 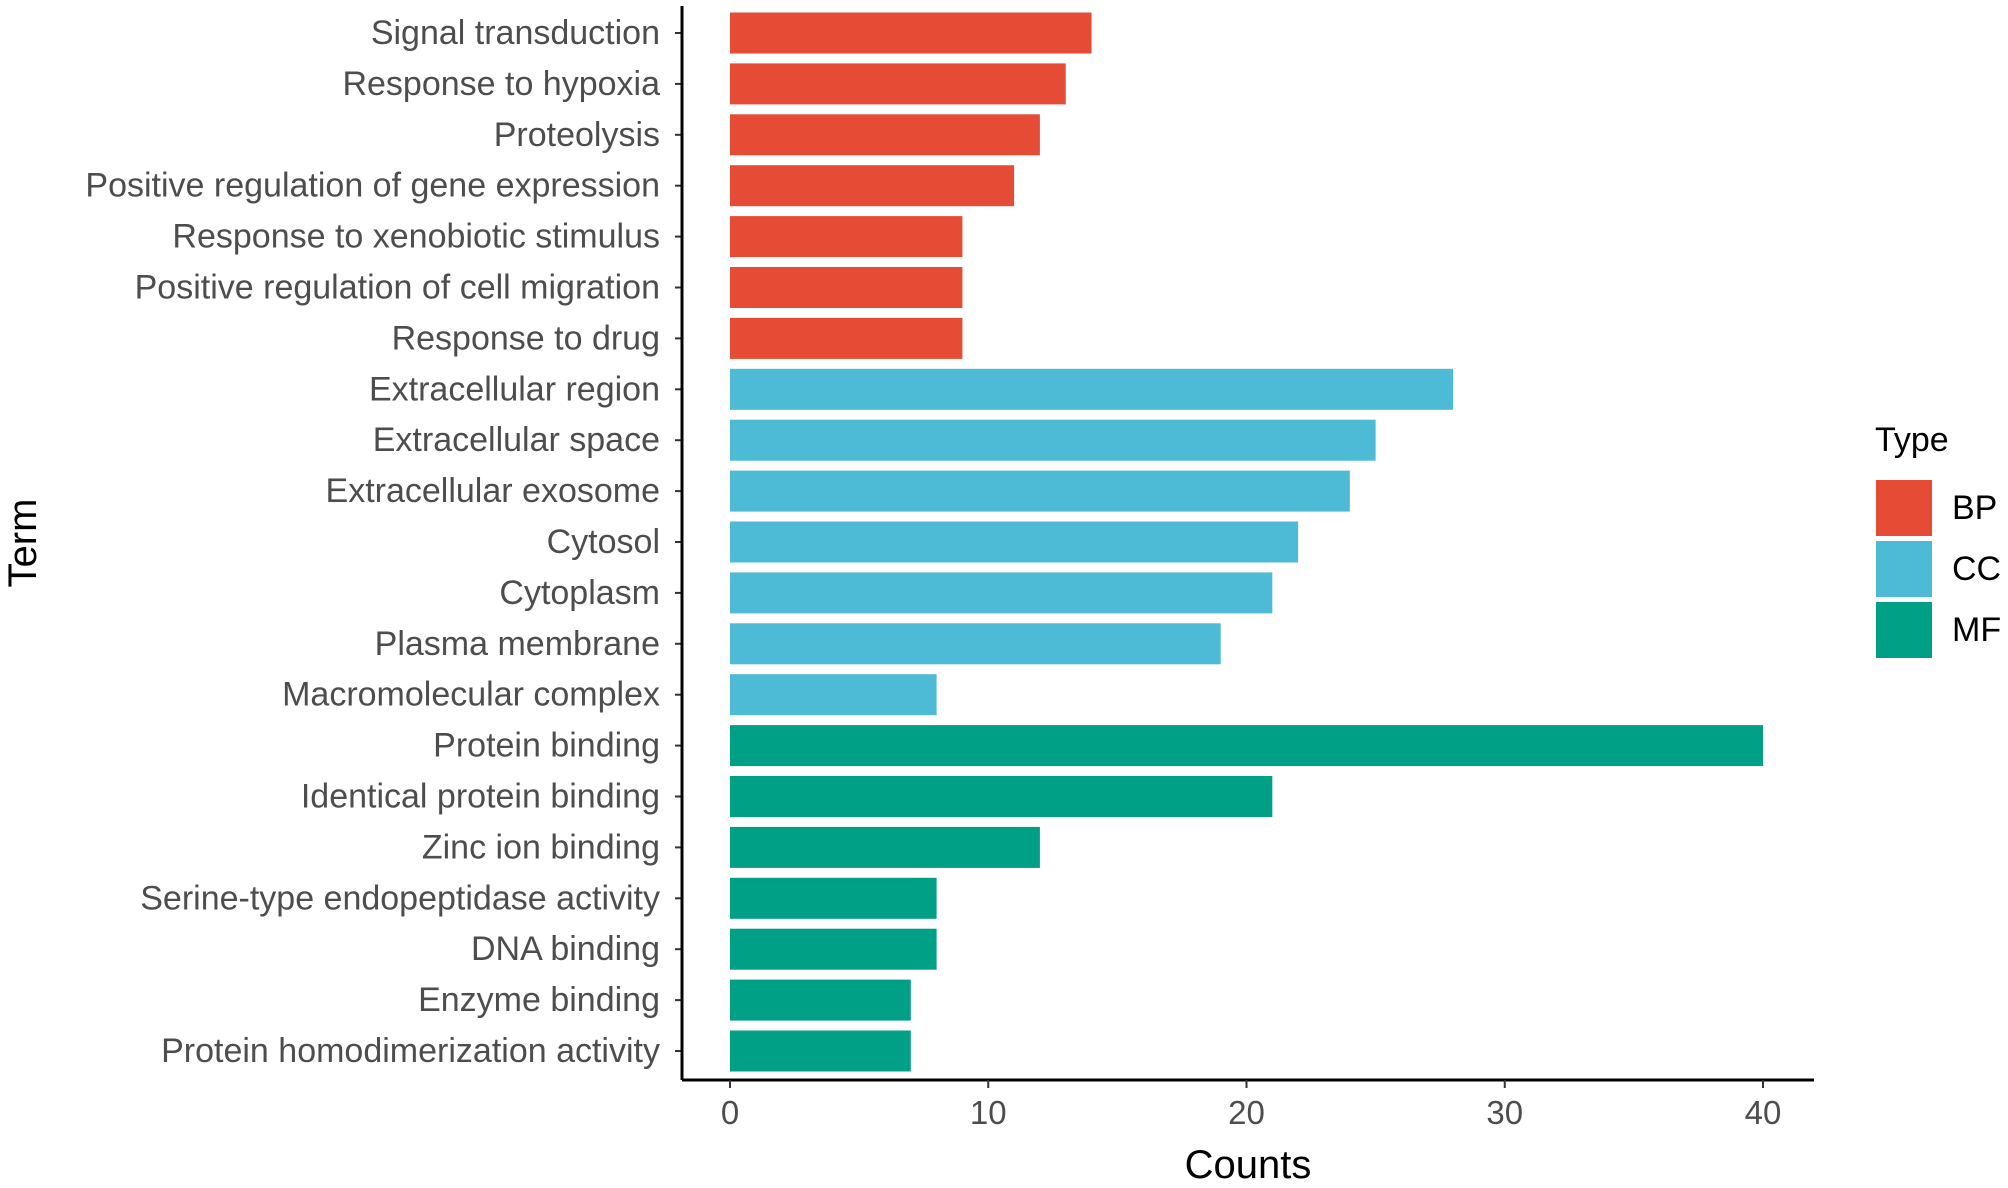 What do you see at coordinates (565, 949) in the screenshot?
I see `category-label: DNA binding` at bounding box center [565, 949].